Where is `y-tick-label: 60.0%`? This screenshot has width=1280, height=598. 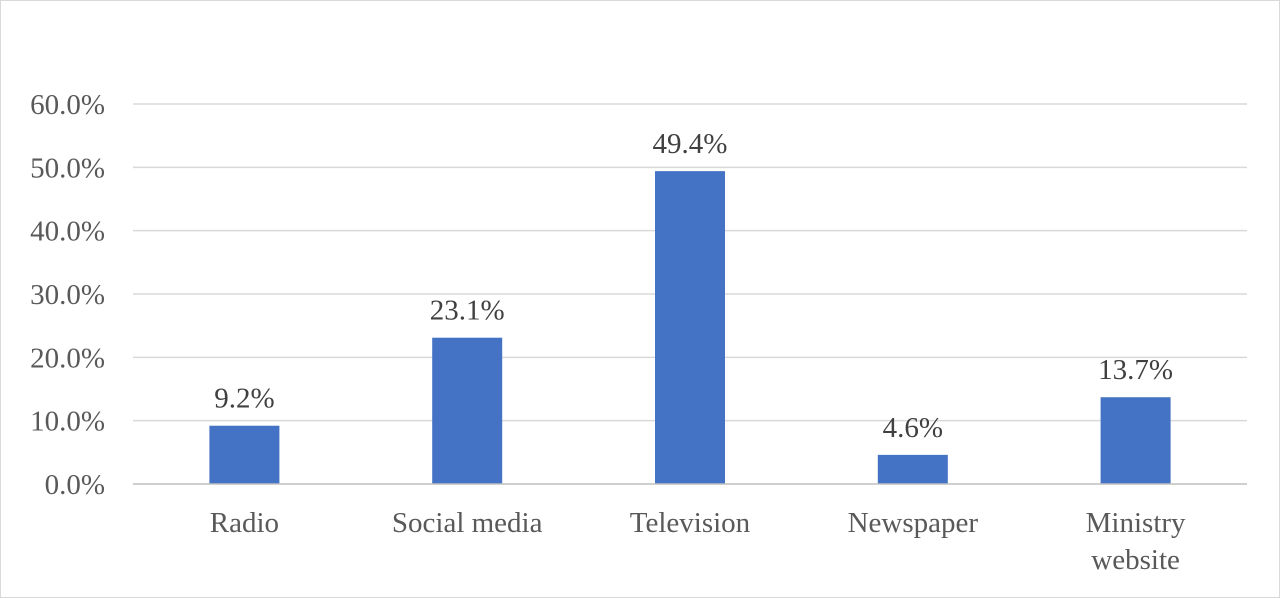
y-tick-label: 60.0% is located at coordinates (67, 105).